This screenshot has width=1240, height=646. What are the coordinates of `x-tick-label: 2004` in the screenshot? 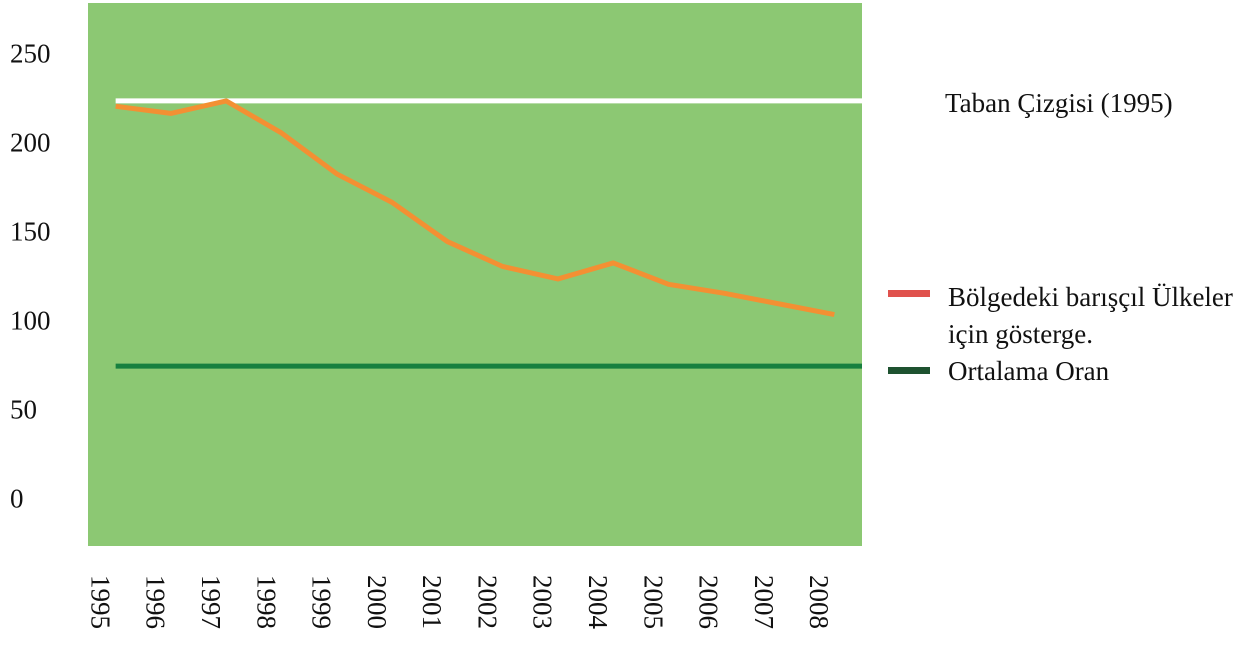 It's located at (598, 602).